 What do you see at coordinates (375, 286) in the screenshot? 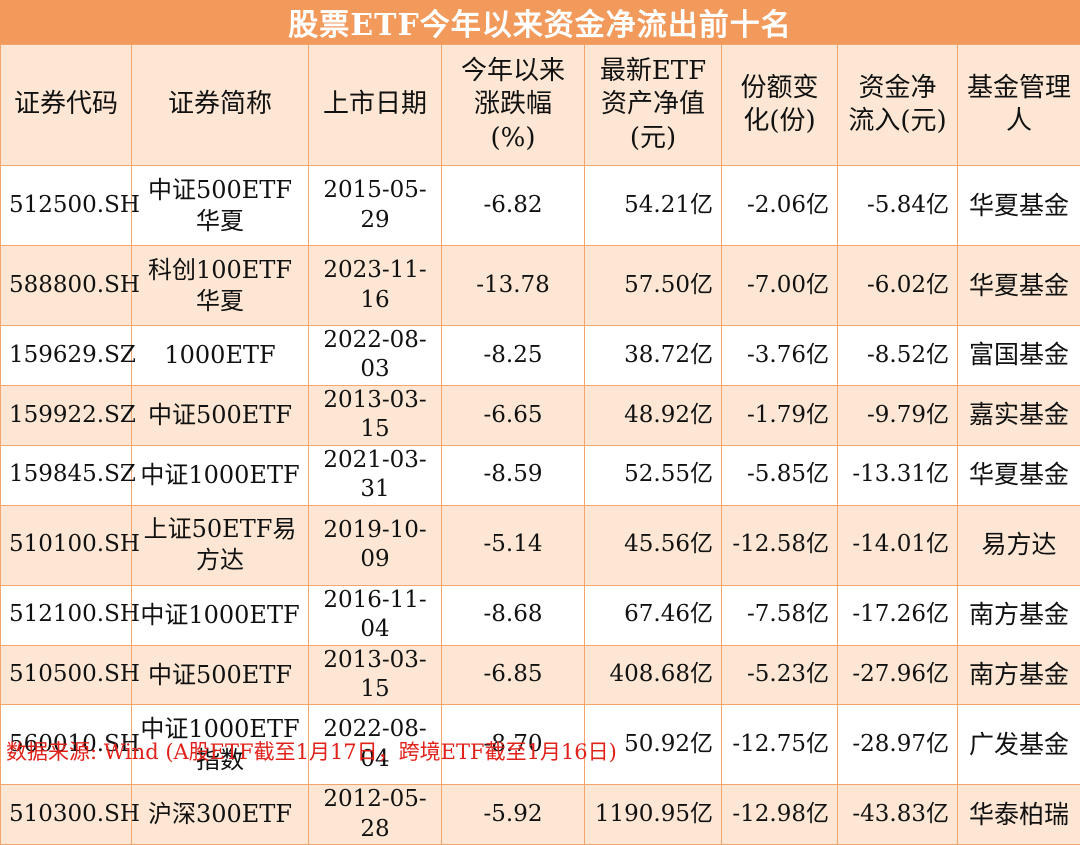
I see `cell-date: 2023-11-16` at bounding box center [375, 286].